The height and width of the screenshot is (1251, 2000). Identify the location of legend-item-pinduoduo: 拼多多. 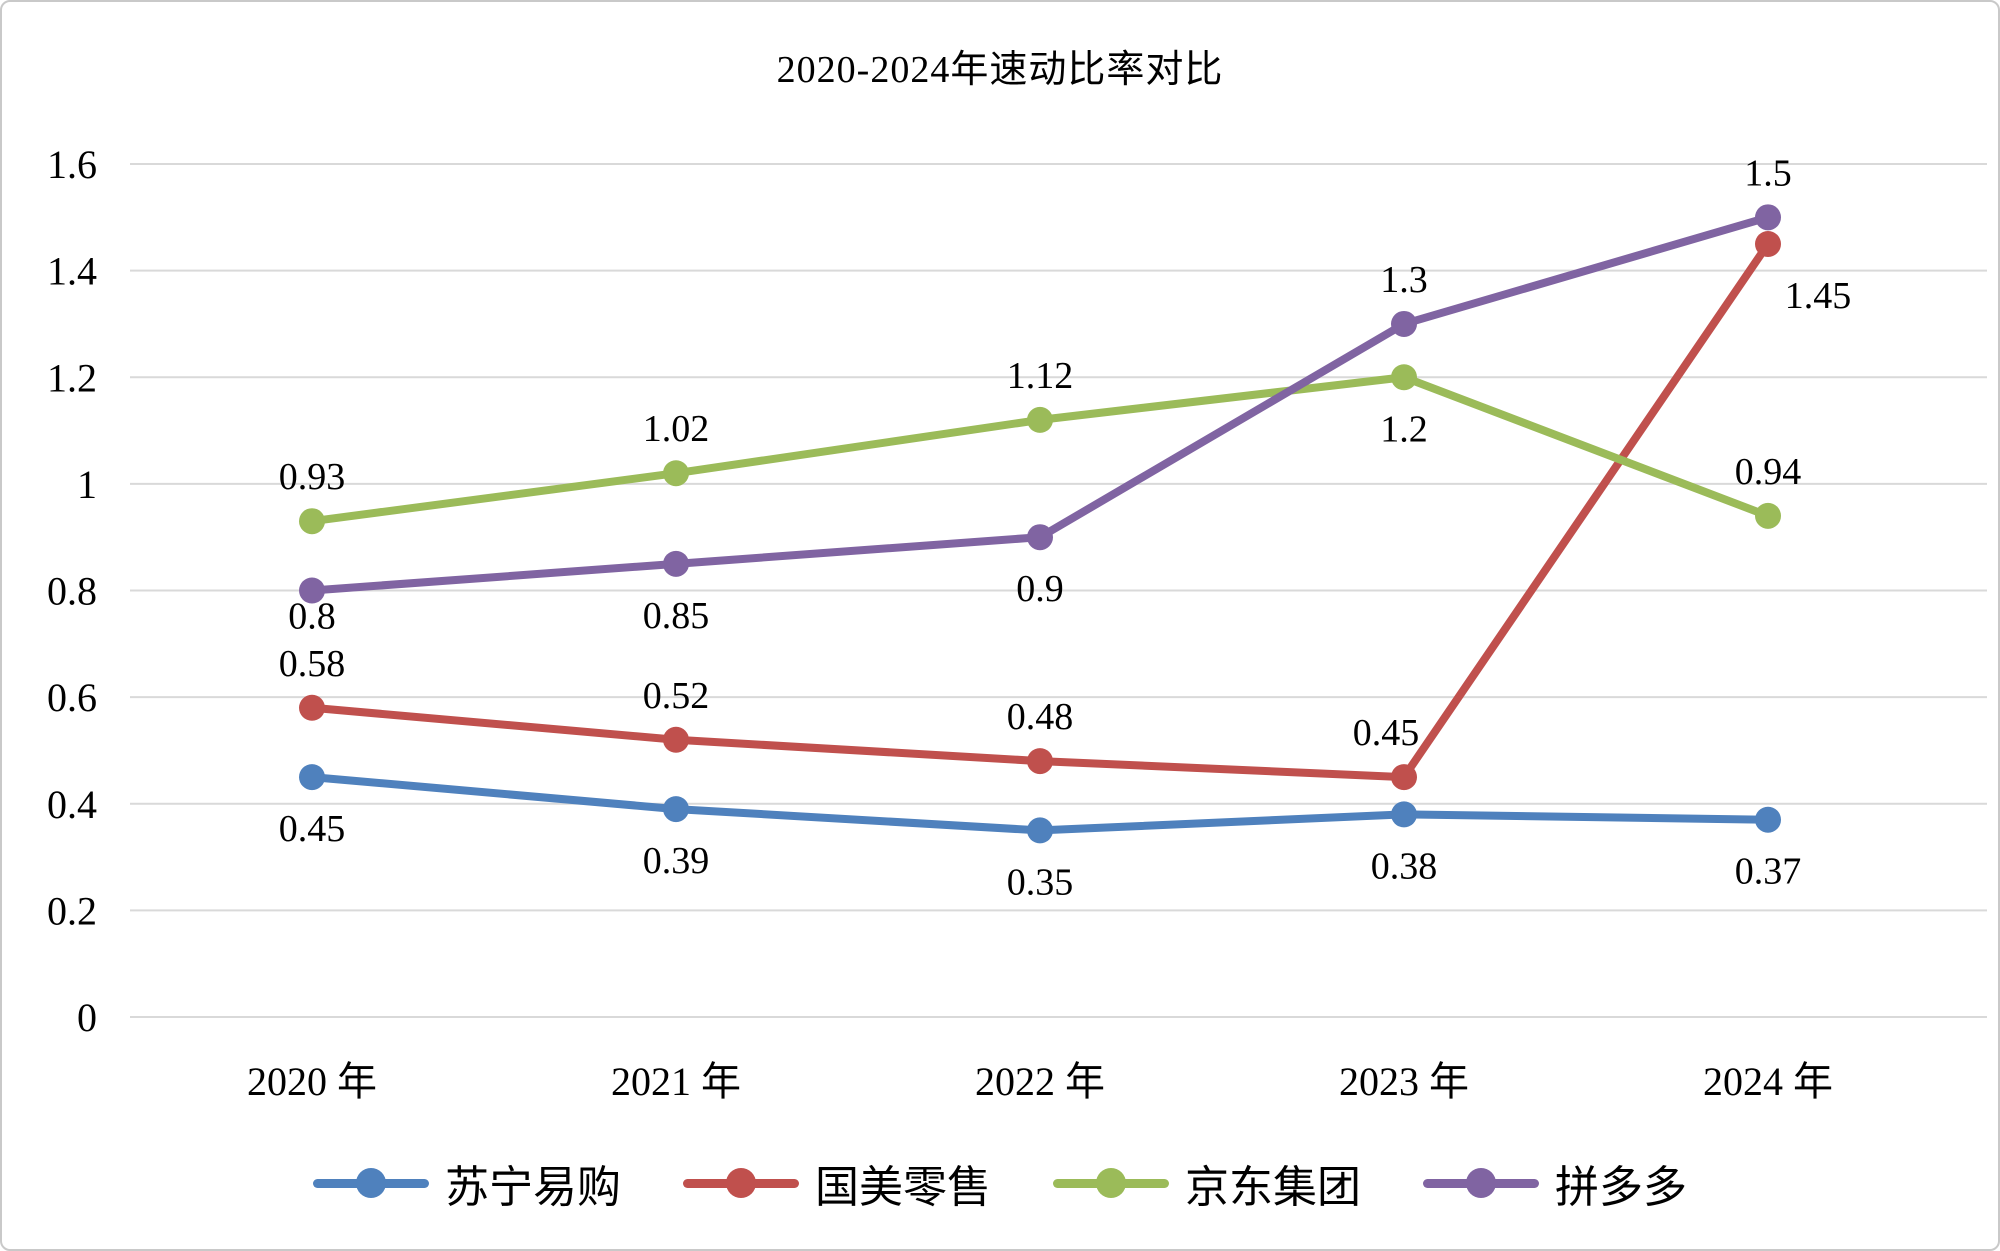
(1555, 1183).